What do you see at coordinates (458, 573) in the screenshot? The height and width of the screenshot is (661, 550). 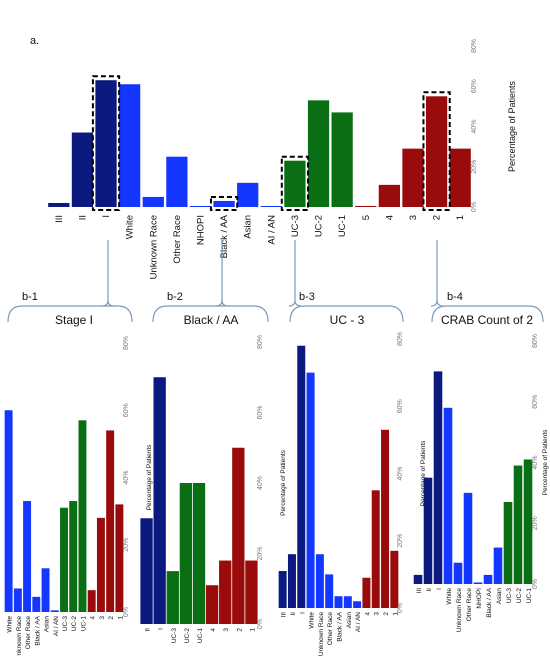 I see `bar-b-4-unknown-race` at bounding box center [458, 573].